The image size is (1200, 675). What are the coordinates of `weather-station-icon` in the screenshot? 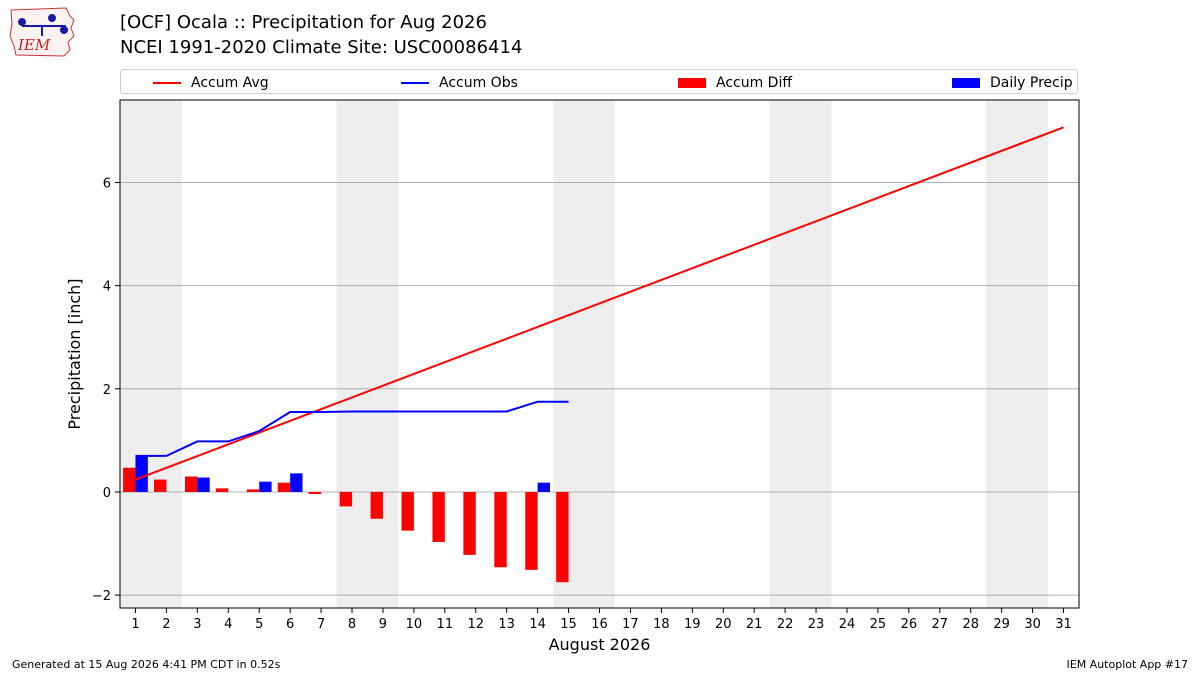 It's located at (43, 25).